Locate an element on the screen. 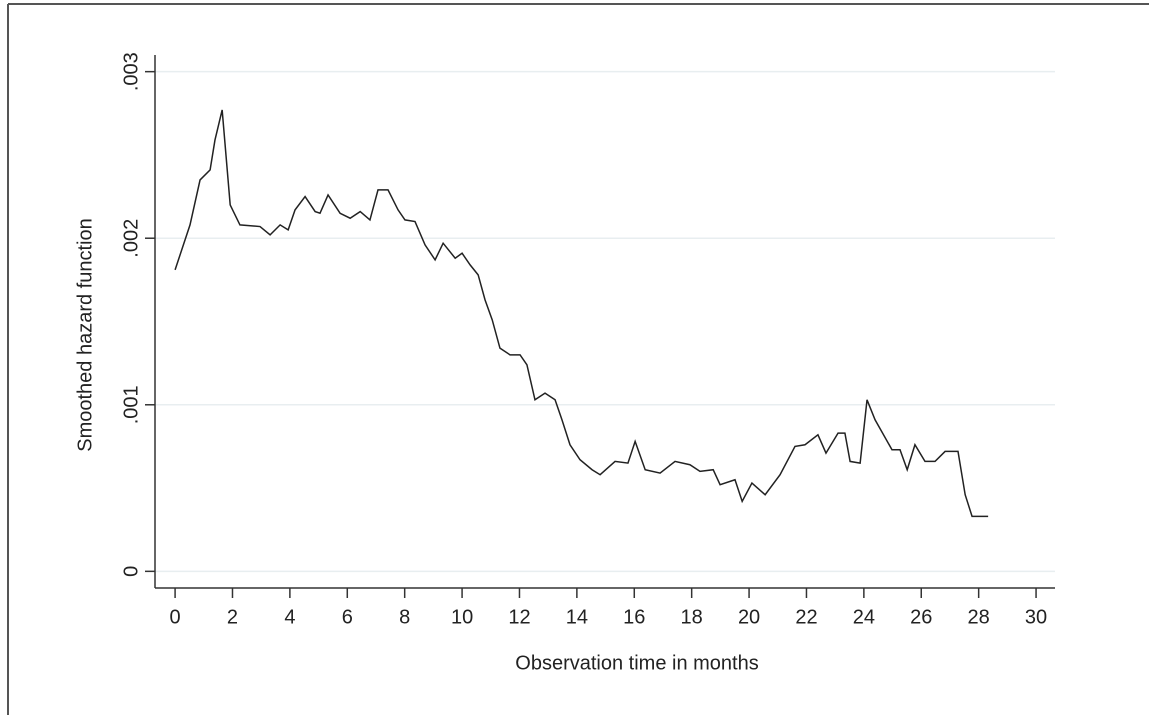 This screenshot has width=1149, height=715. y-tick-label: 0 is located at coordinates (131, 571).